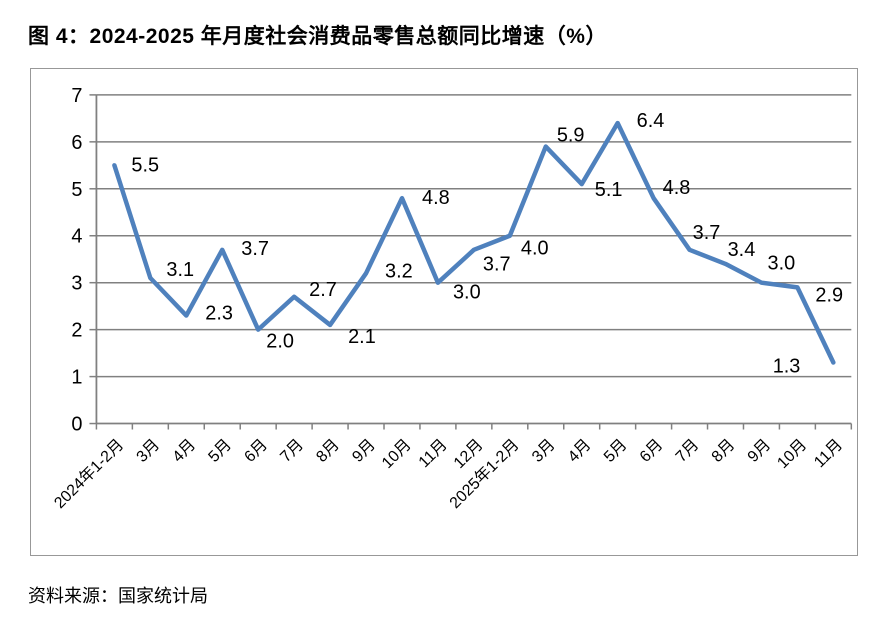  Describe the element at coordinates (829, 295) in the screenshot. I see `data-point-label: 2.9` at that location.